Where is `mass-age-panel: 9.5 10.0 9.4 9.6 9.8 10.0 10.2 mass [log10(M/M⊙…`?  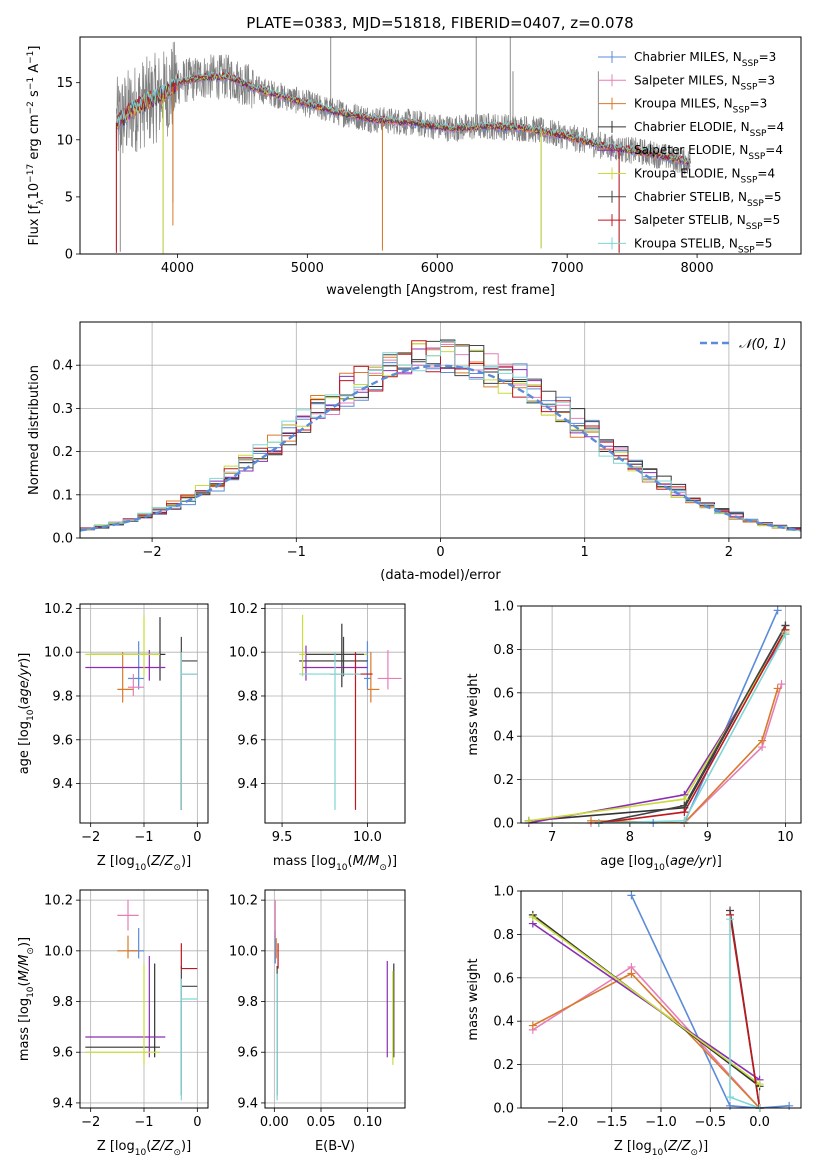
mass-age-panel: 9.5 10.0 9.4 9.6 9.8 10.0 10.2 mass [log10(M/M⊙… is located at coordinates (317, 737).